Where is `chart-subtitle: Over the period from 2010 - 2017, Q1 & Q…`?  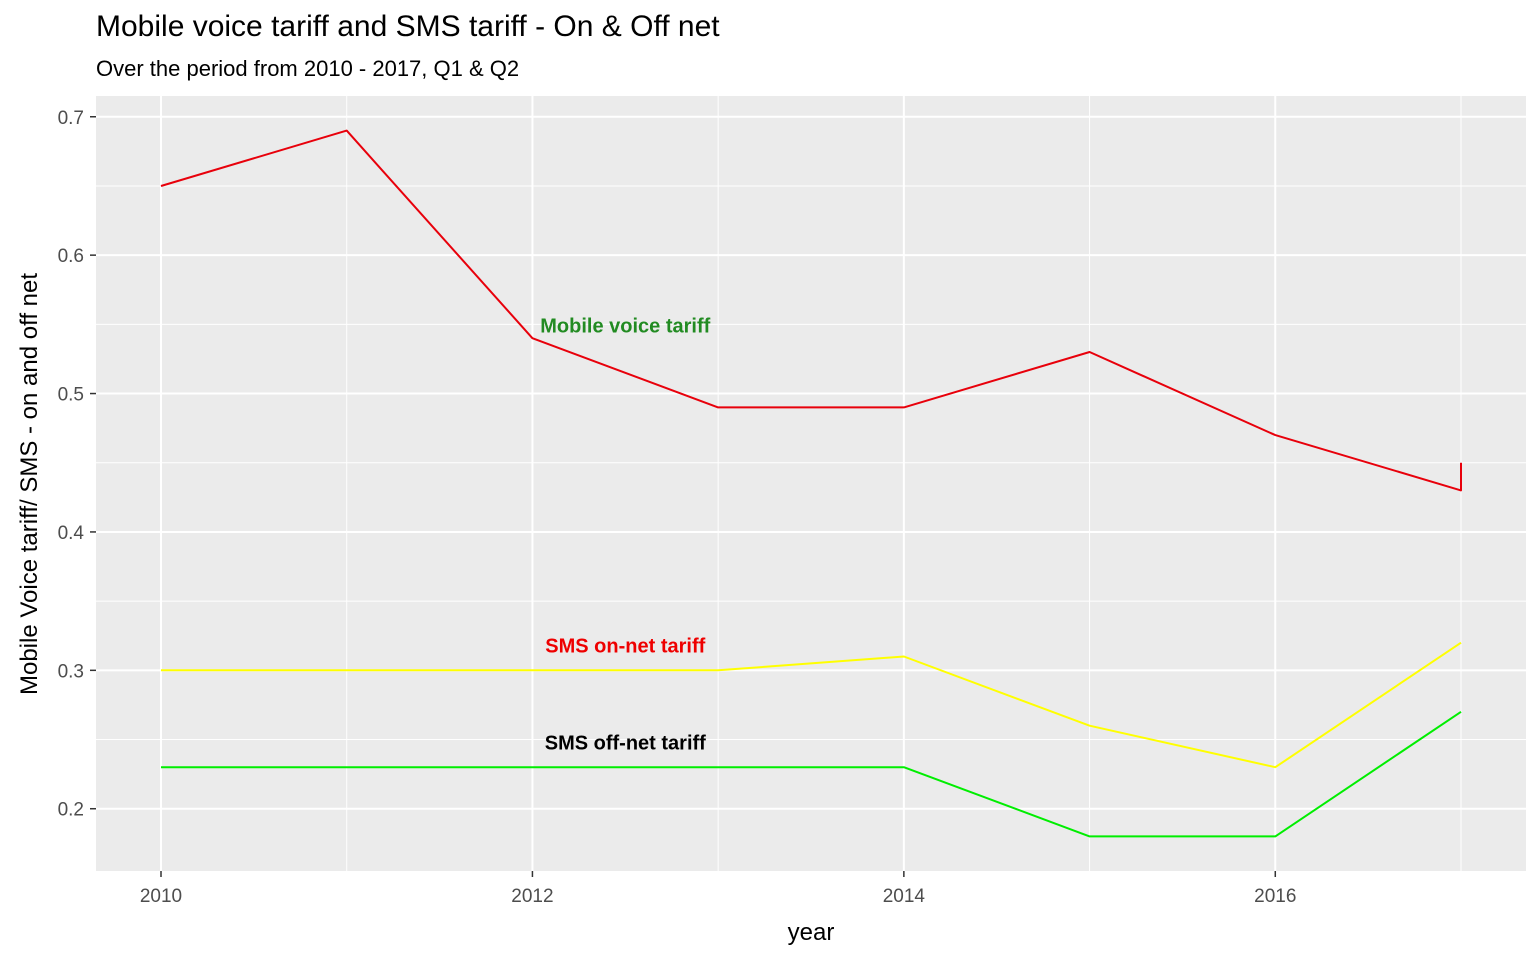
chart-subtitle: Over the period from 2010 - 2017, Q1 & Q… is located at coordinates (308, 68).